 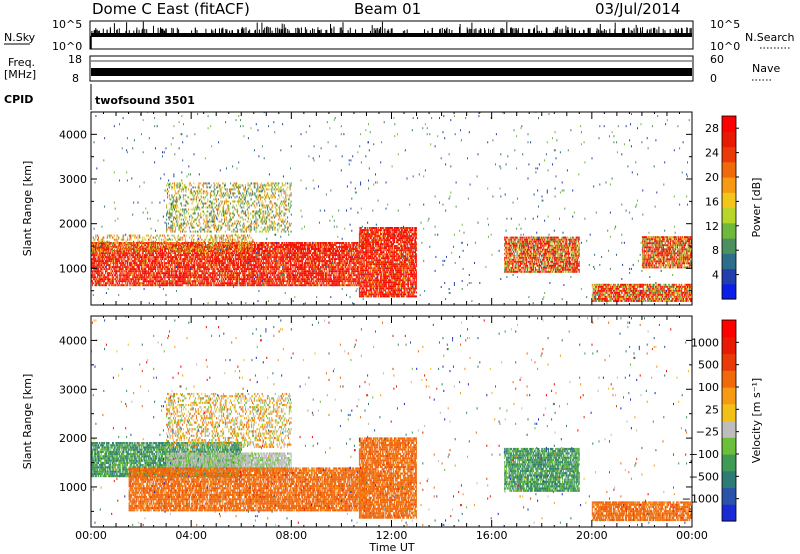 What do you see at coordinates (770, 37) in the screenshot?
I see `nsearch-label: N.Search` at bounding box center [770, 37].